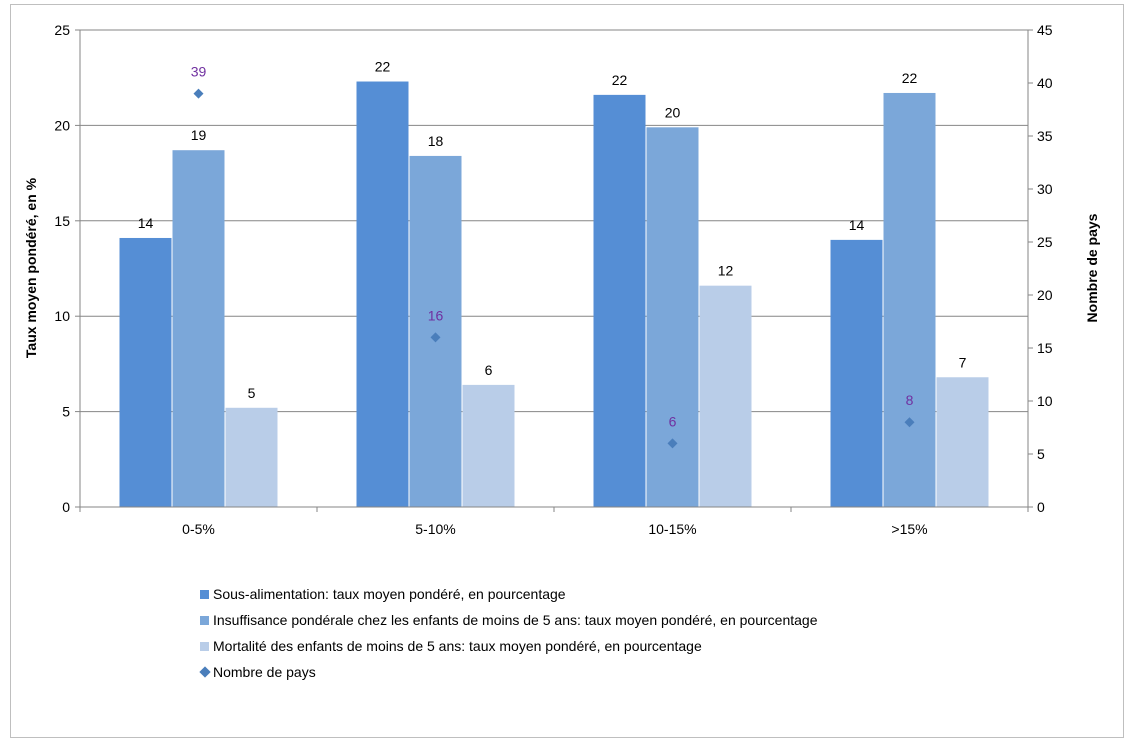  I want to click on legend-swatch-underweight, so click(204, 620).